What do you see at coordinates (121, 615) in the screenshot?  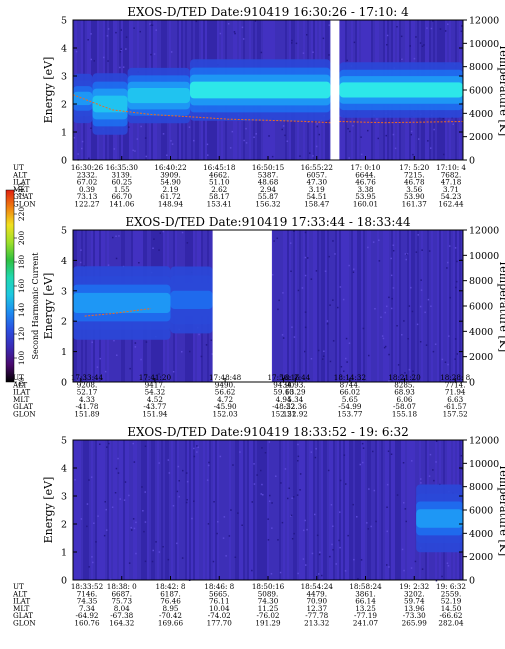 I see `panel-3-ephem-glat-1: -67.38` at bounding box center [121, 615].